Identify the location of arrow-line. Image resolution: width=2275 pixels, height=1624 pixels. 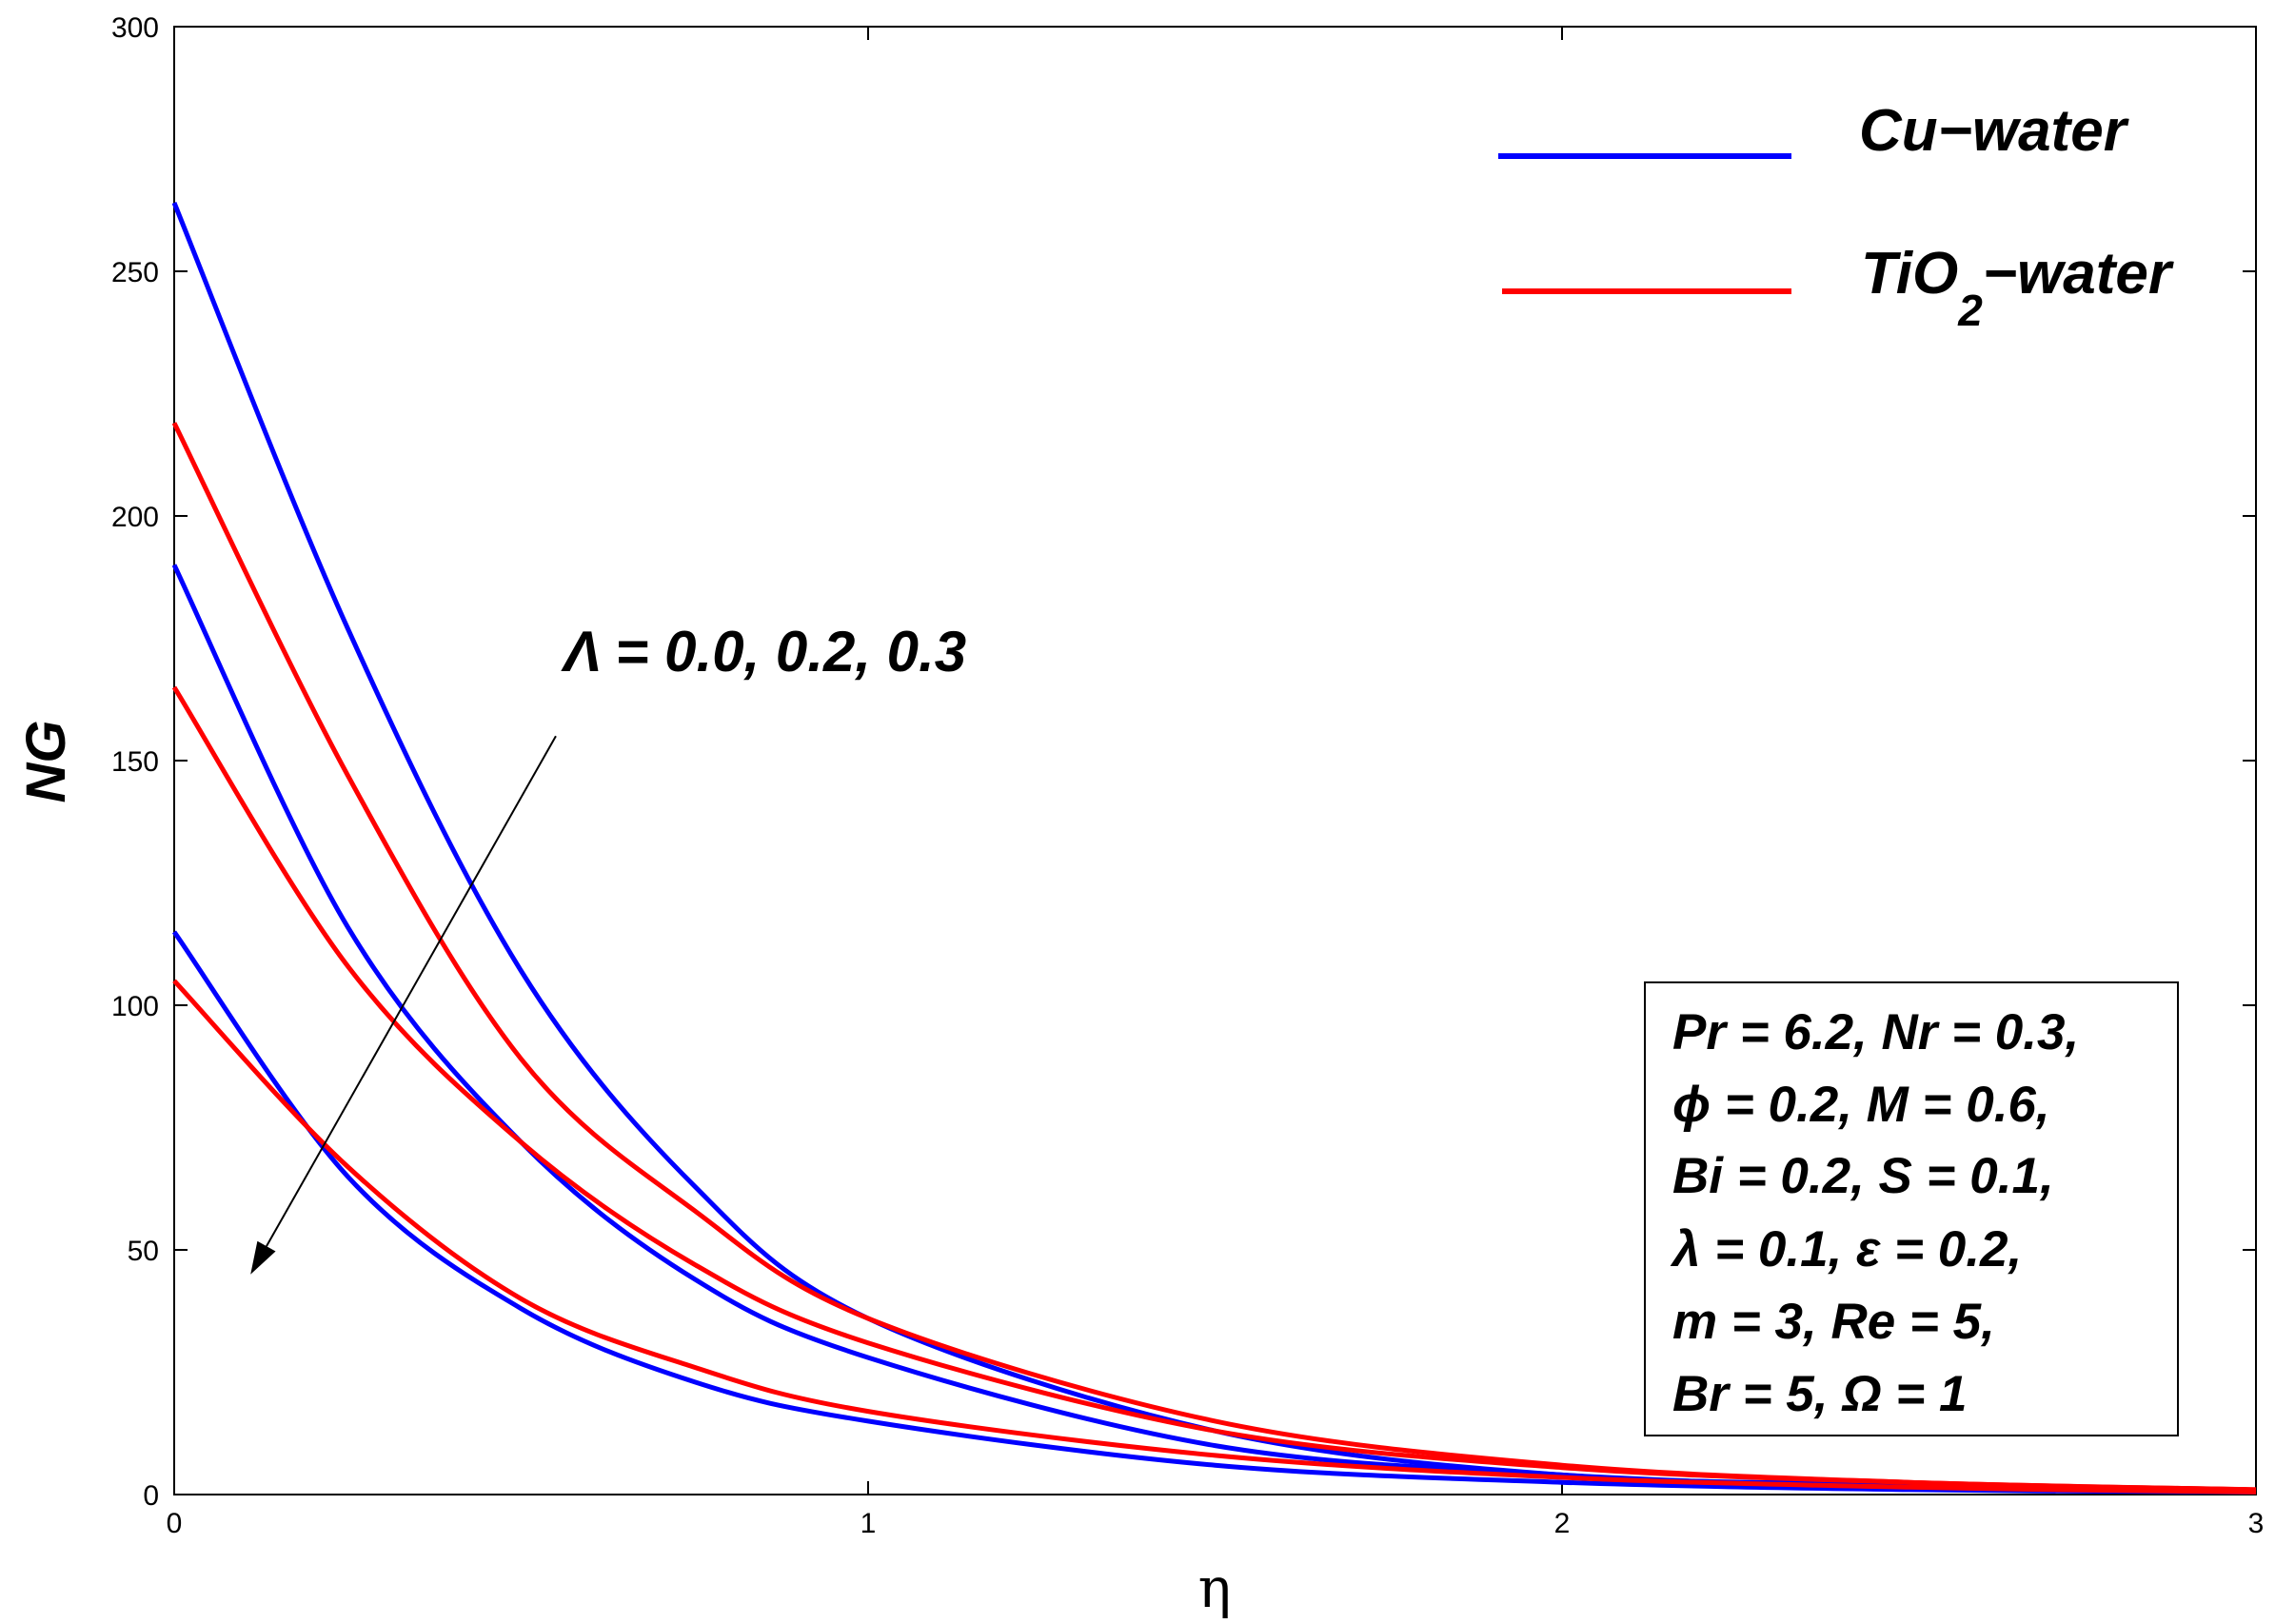
(411, 991).